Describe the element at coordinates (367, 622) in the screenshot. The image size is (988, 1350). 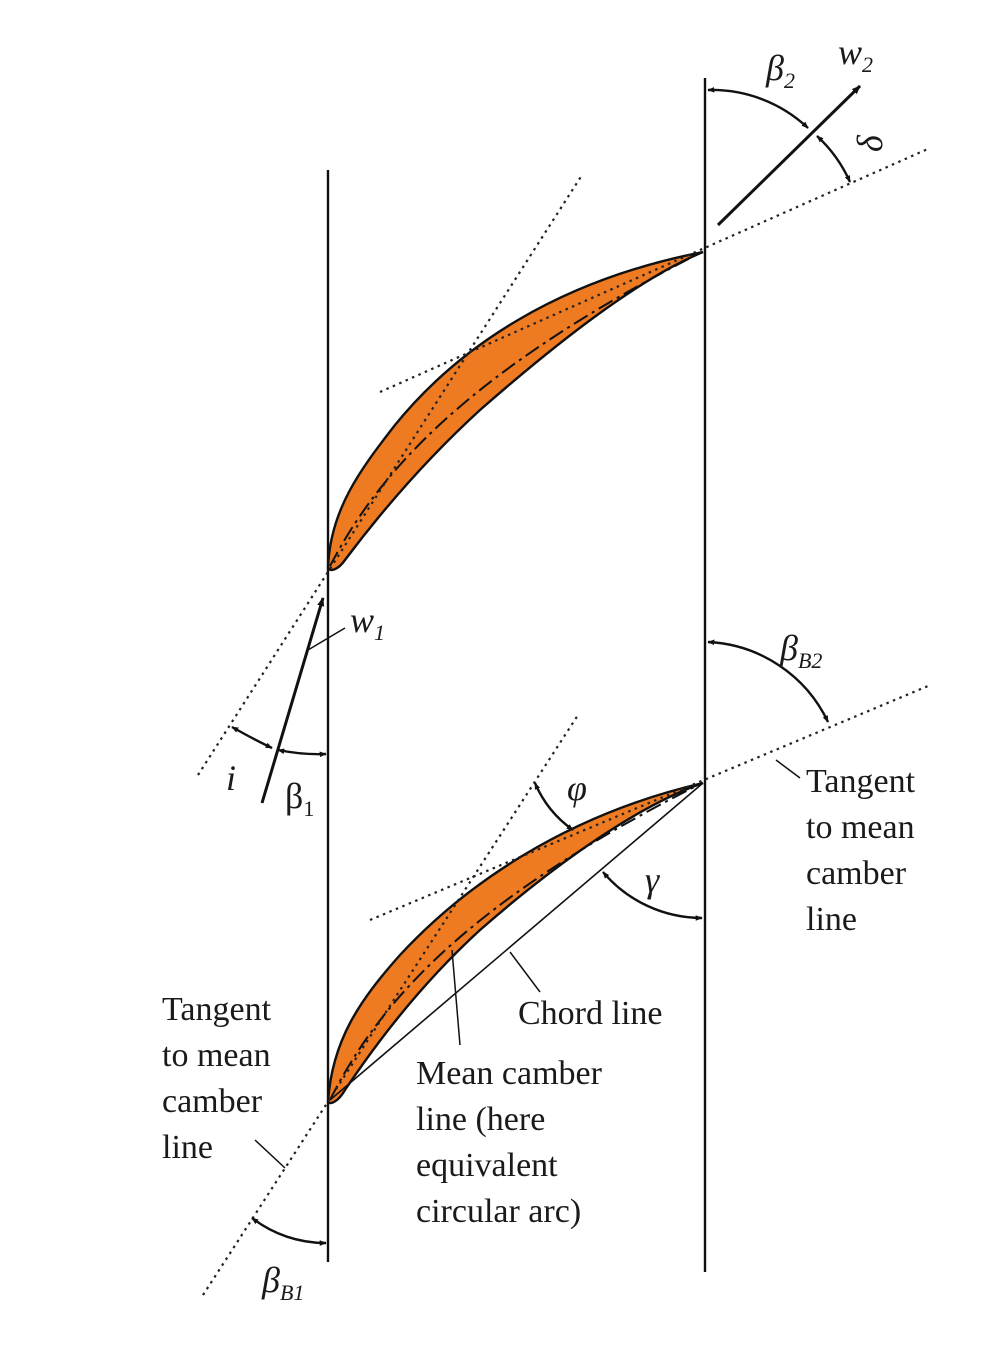
I see `w1-label: w1` at that location.